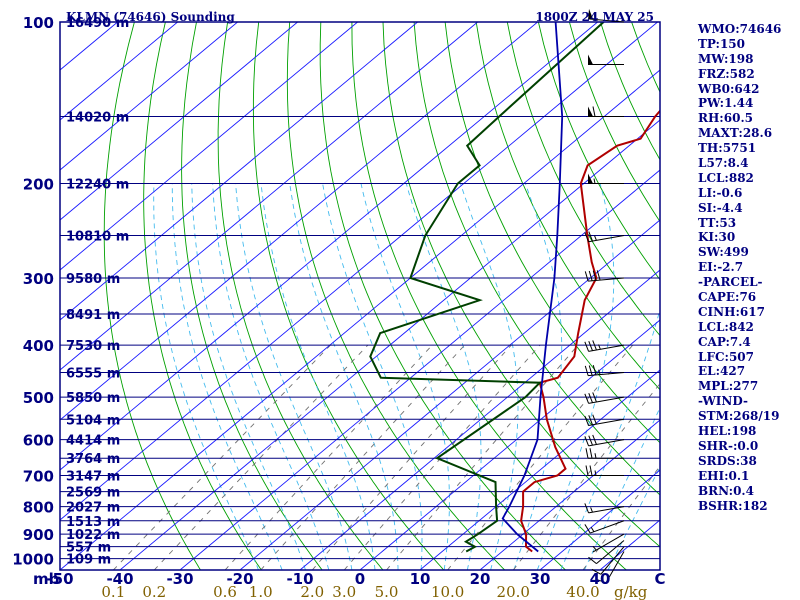  I want to click on mixing-ratio-label: 1.0, so click(261, 591).